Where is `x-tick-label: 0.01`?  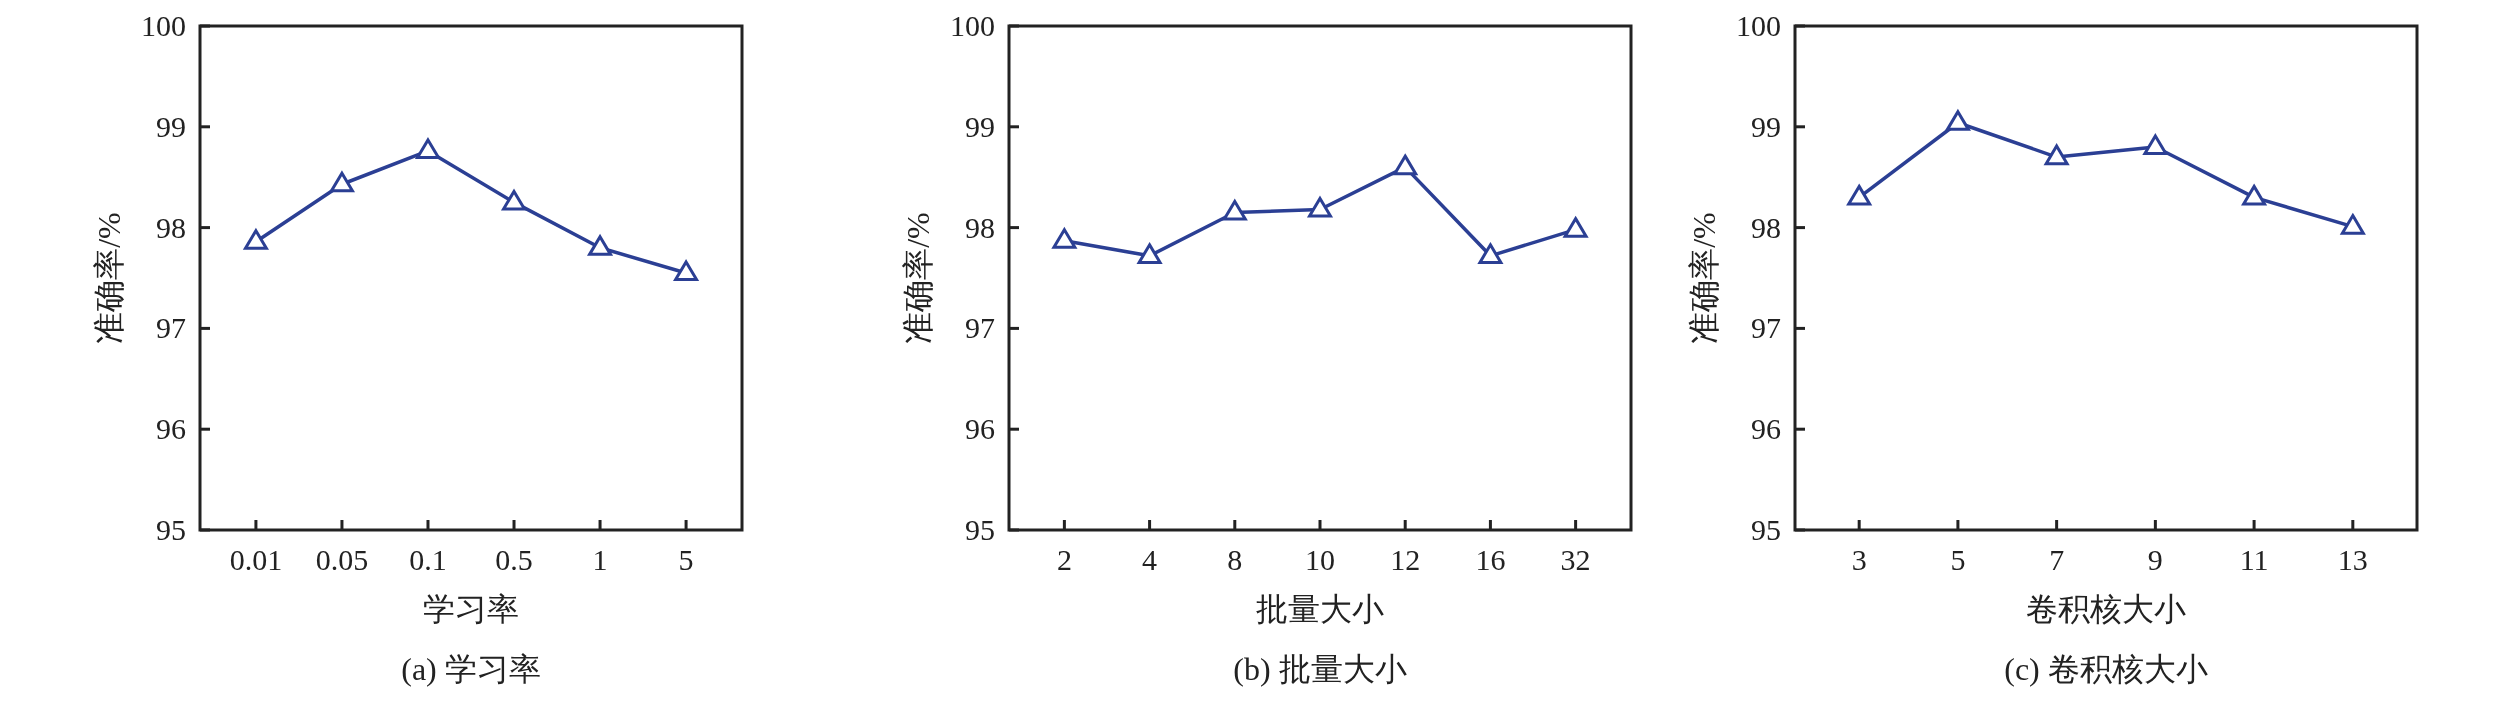 x-tick-label: 0.01 is located at coordinates (256, 559).